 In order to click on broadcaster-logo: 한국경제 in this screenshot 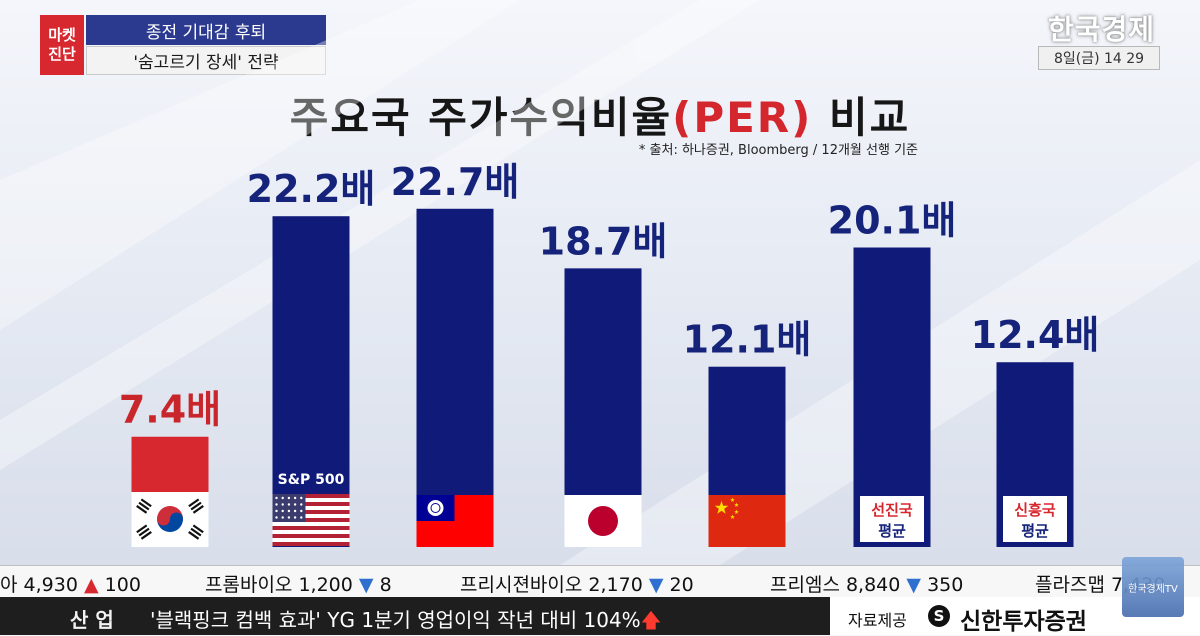, I will do `click(1101, 29)`.